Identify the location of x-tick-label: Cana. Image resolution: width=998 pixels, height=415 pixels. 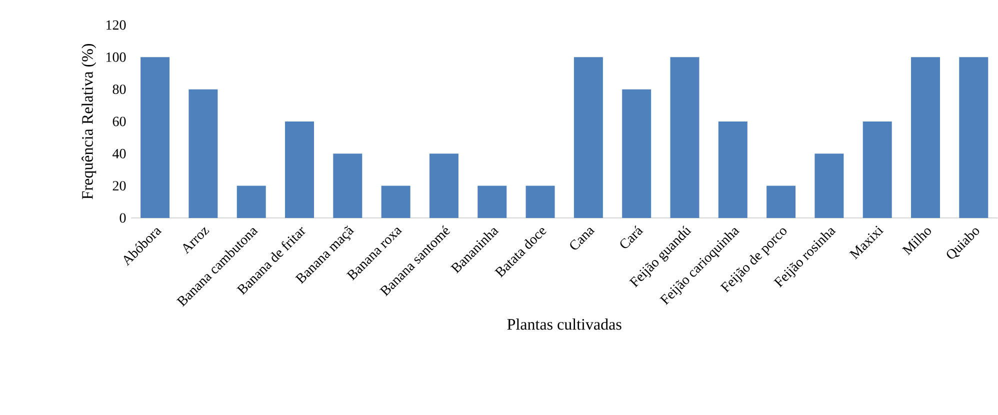
(582, 239).